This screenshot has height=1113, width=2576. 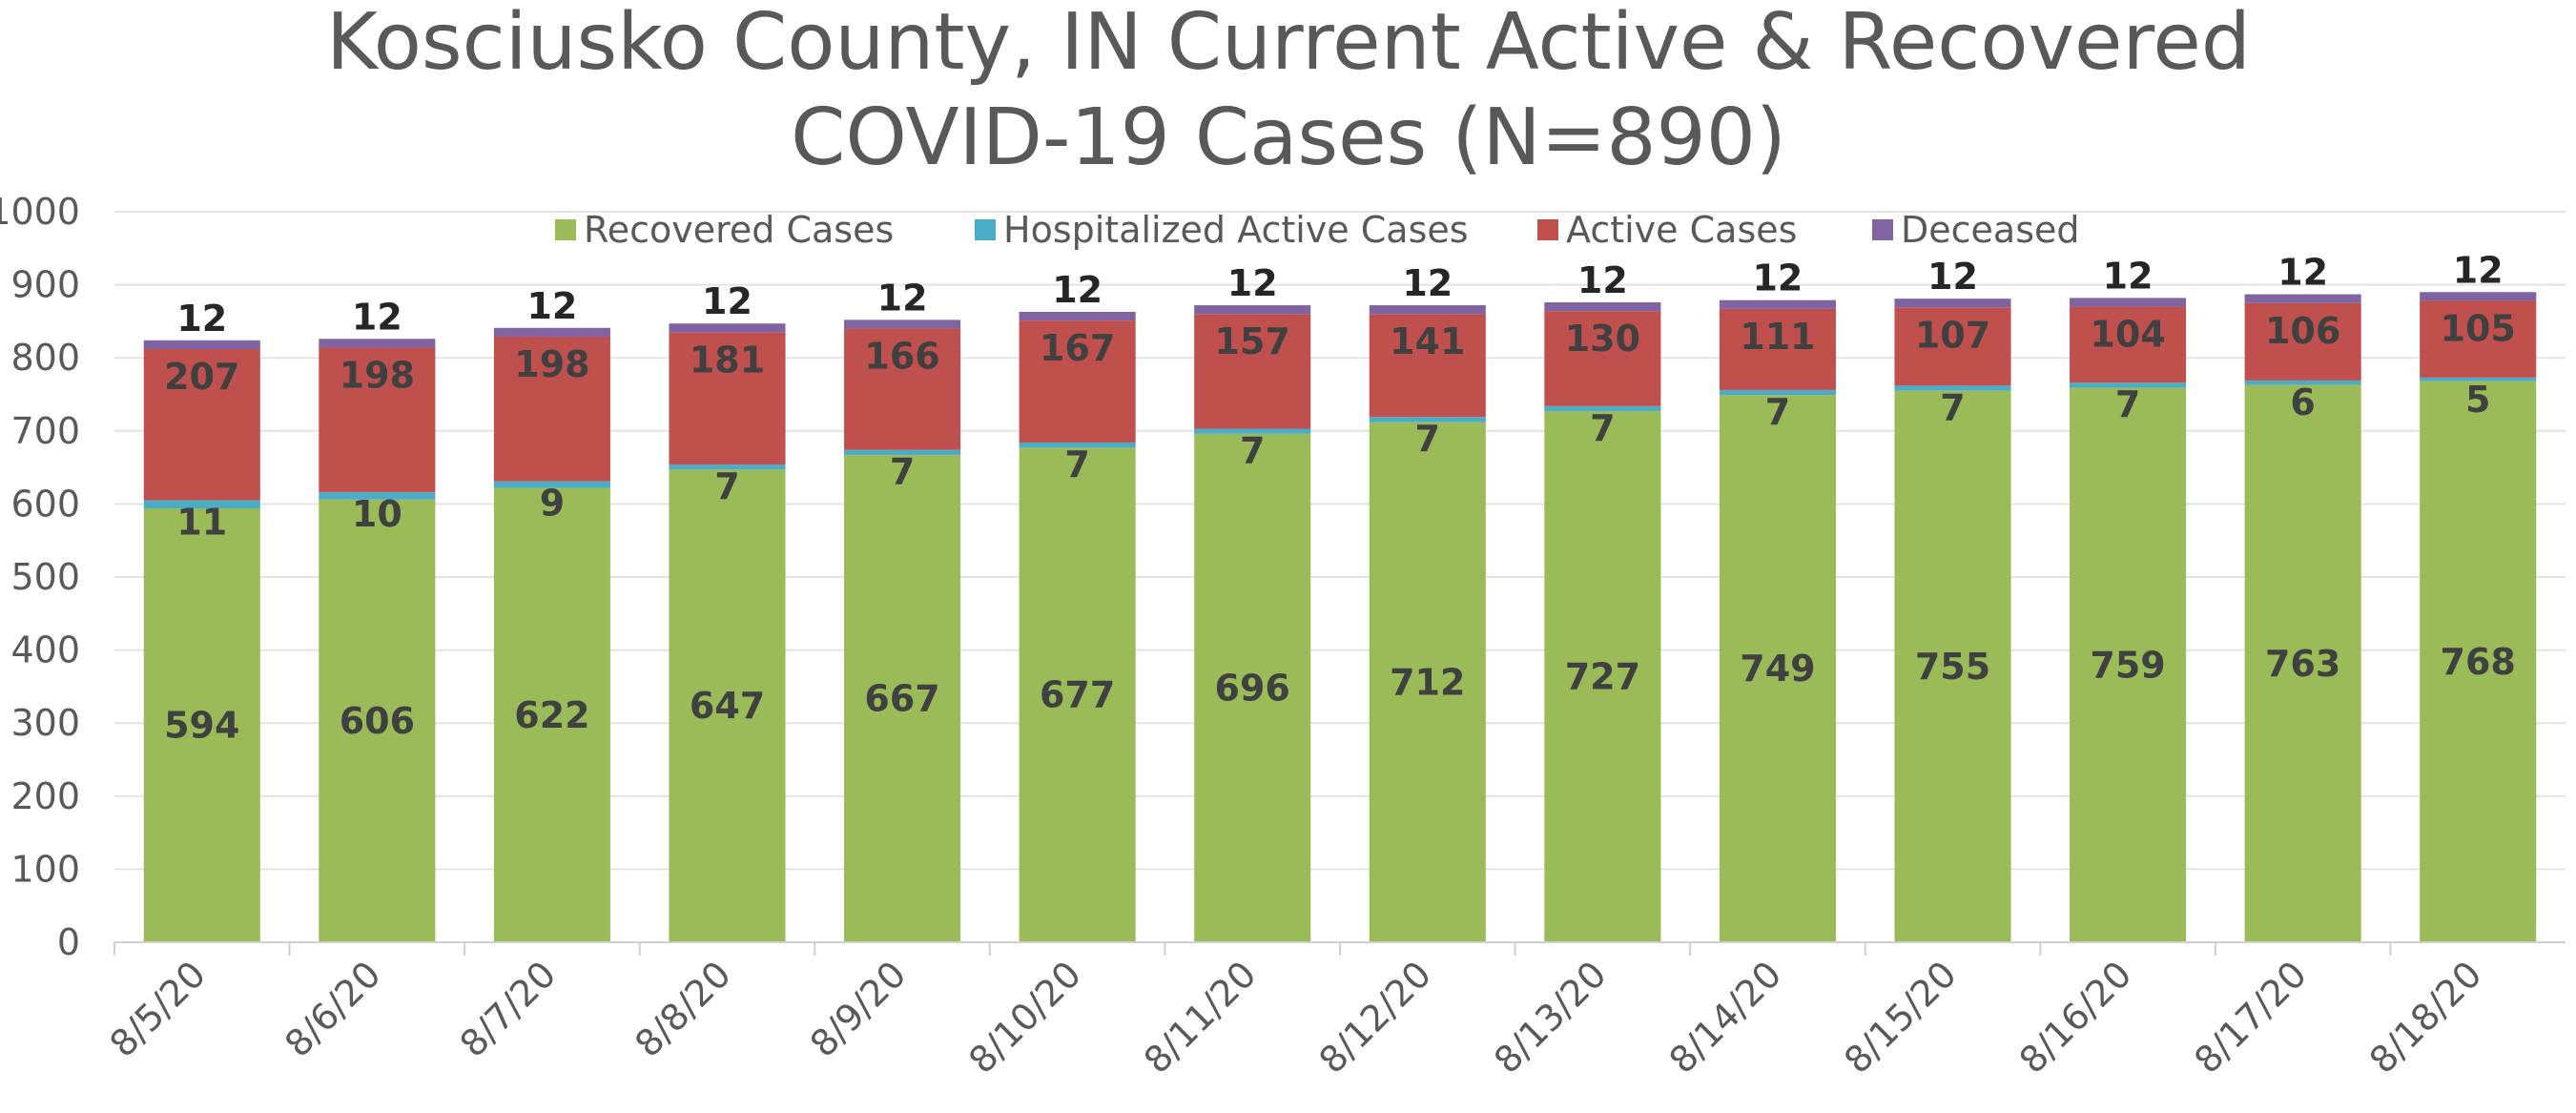 I want to click on y-tick-label: 100, so click(x=45, y=869).